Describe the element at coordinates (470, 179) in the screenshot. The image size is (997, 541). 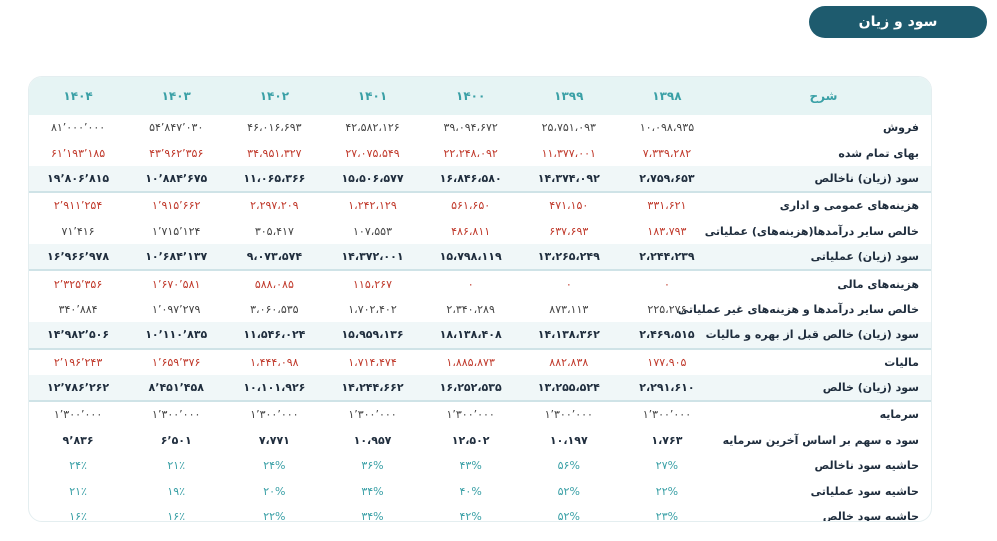
I see `table-cell: ۱۶،۸۴۶،۵۸۰` at that location.